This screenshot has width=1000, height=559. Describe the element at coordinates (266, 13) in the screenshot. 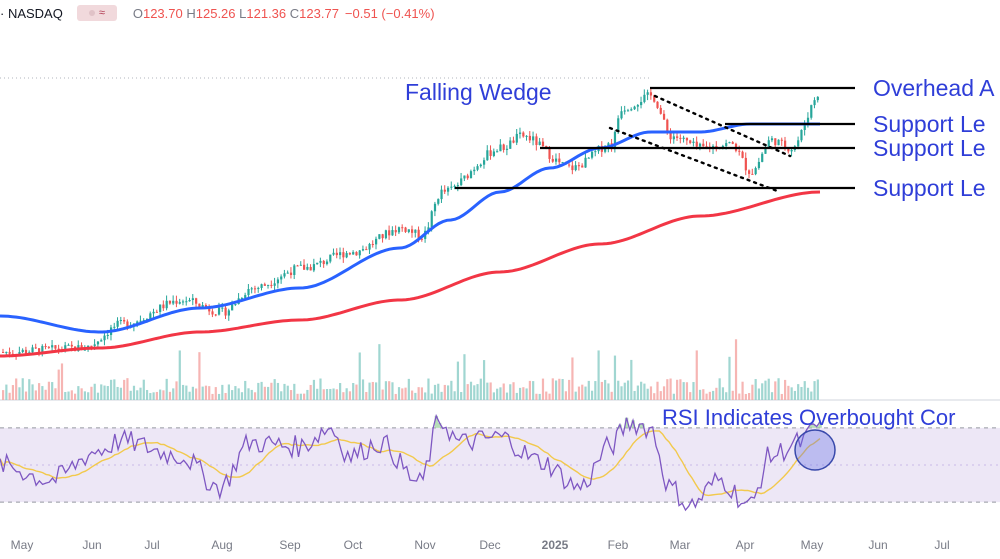

I see `low-value: 121.36` at that location.